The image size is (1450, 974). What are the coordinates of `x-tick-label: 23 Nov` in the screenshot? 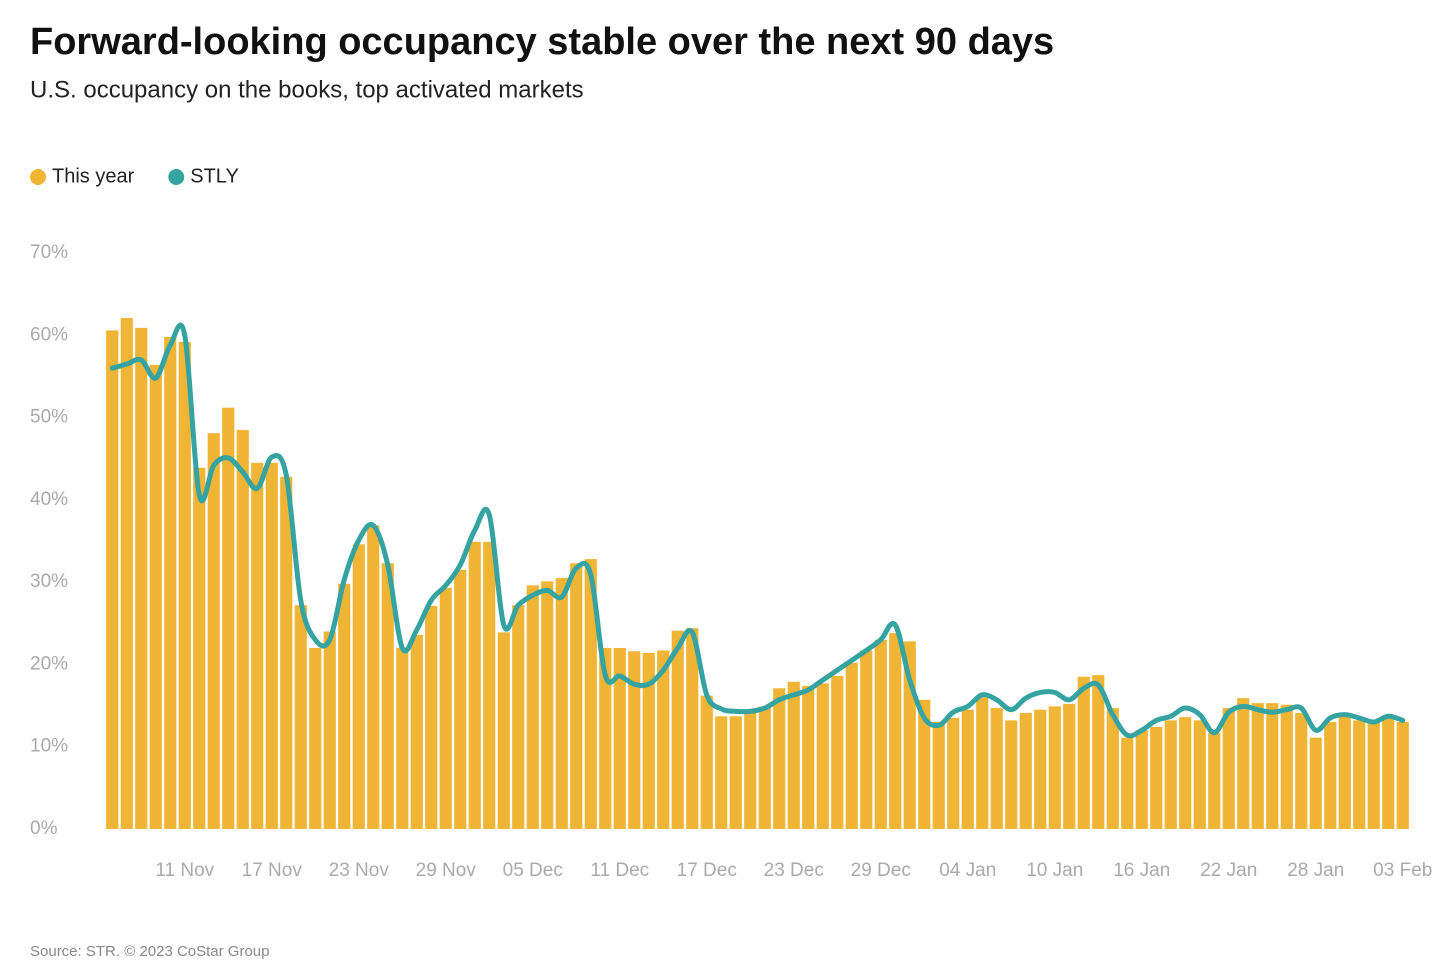 It's located at (359, 870).